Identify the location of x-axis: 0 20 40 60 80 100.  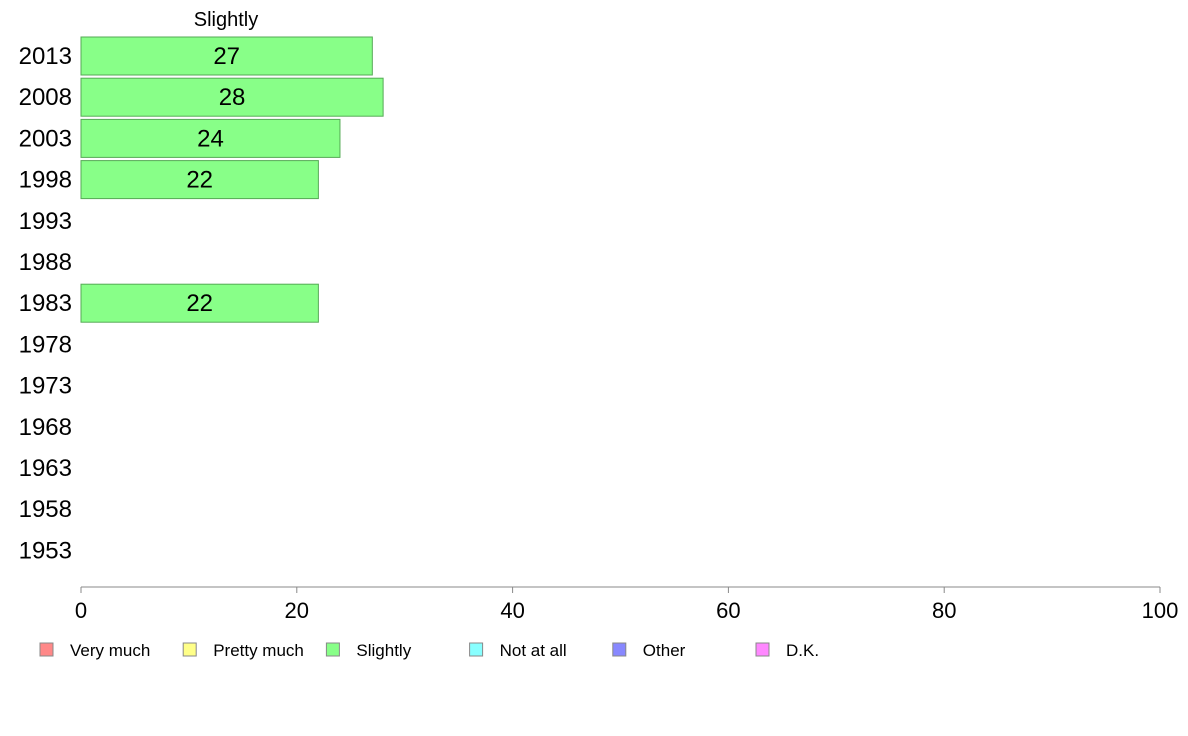
(627, 604).